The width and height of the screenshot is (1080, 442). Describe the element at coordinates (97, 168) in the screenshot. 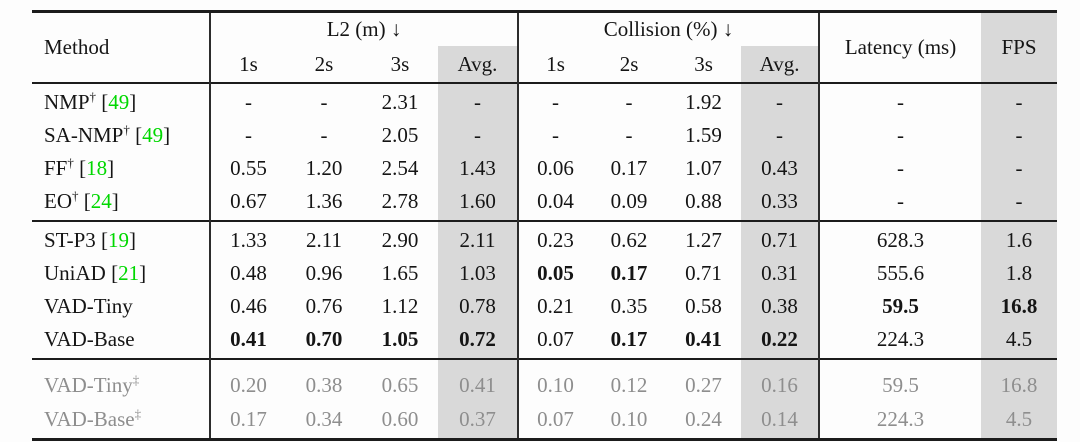

I see `citation-number: 18` at that location.